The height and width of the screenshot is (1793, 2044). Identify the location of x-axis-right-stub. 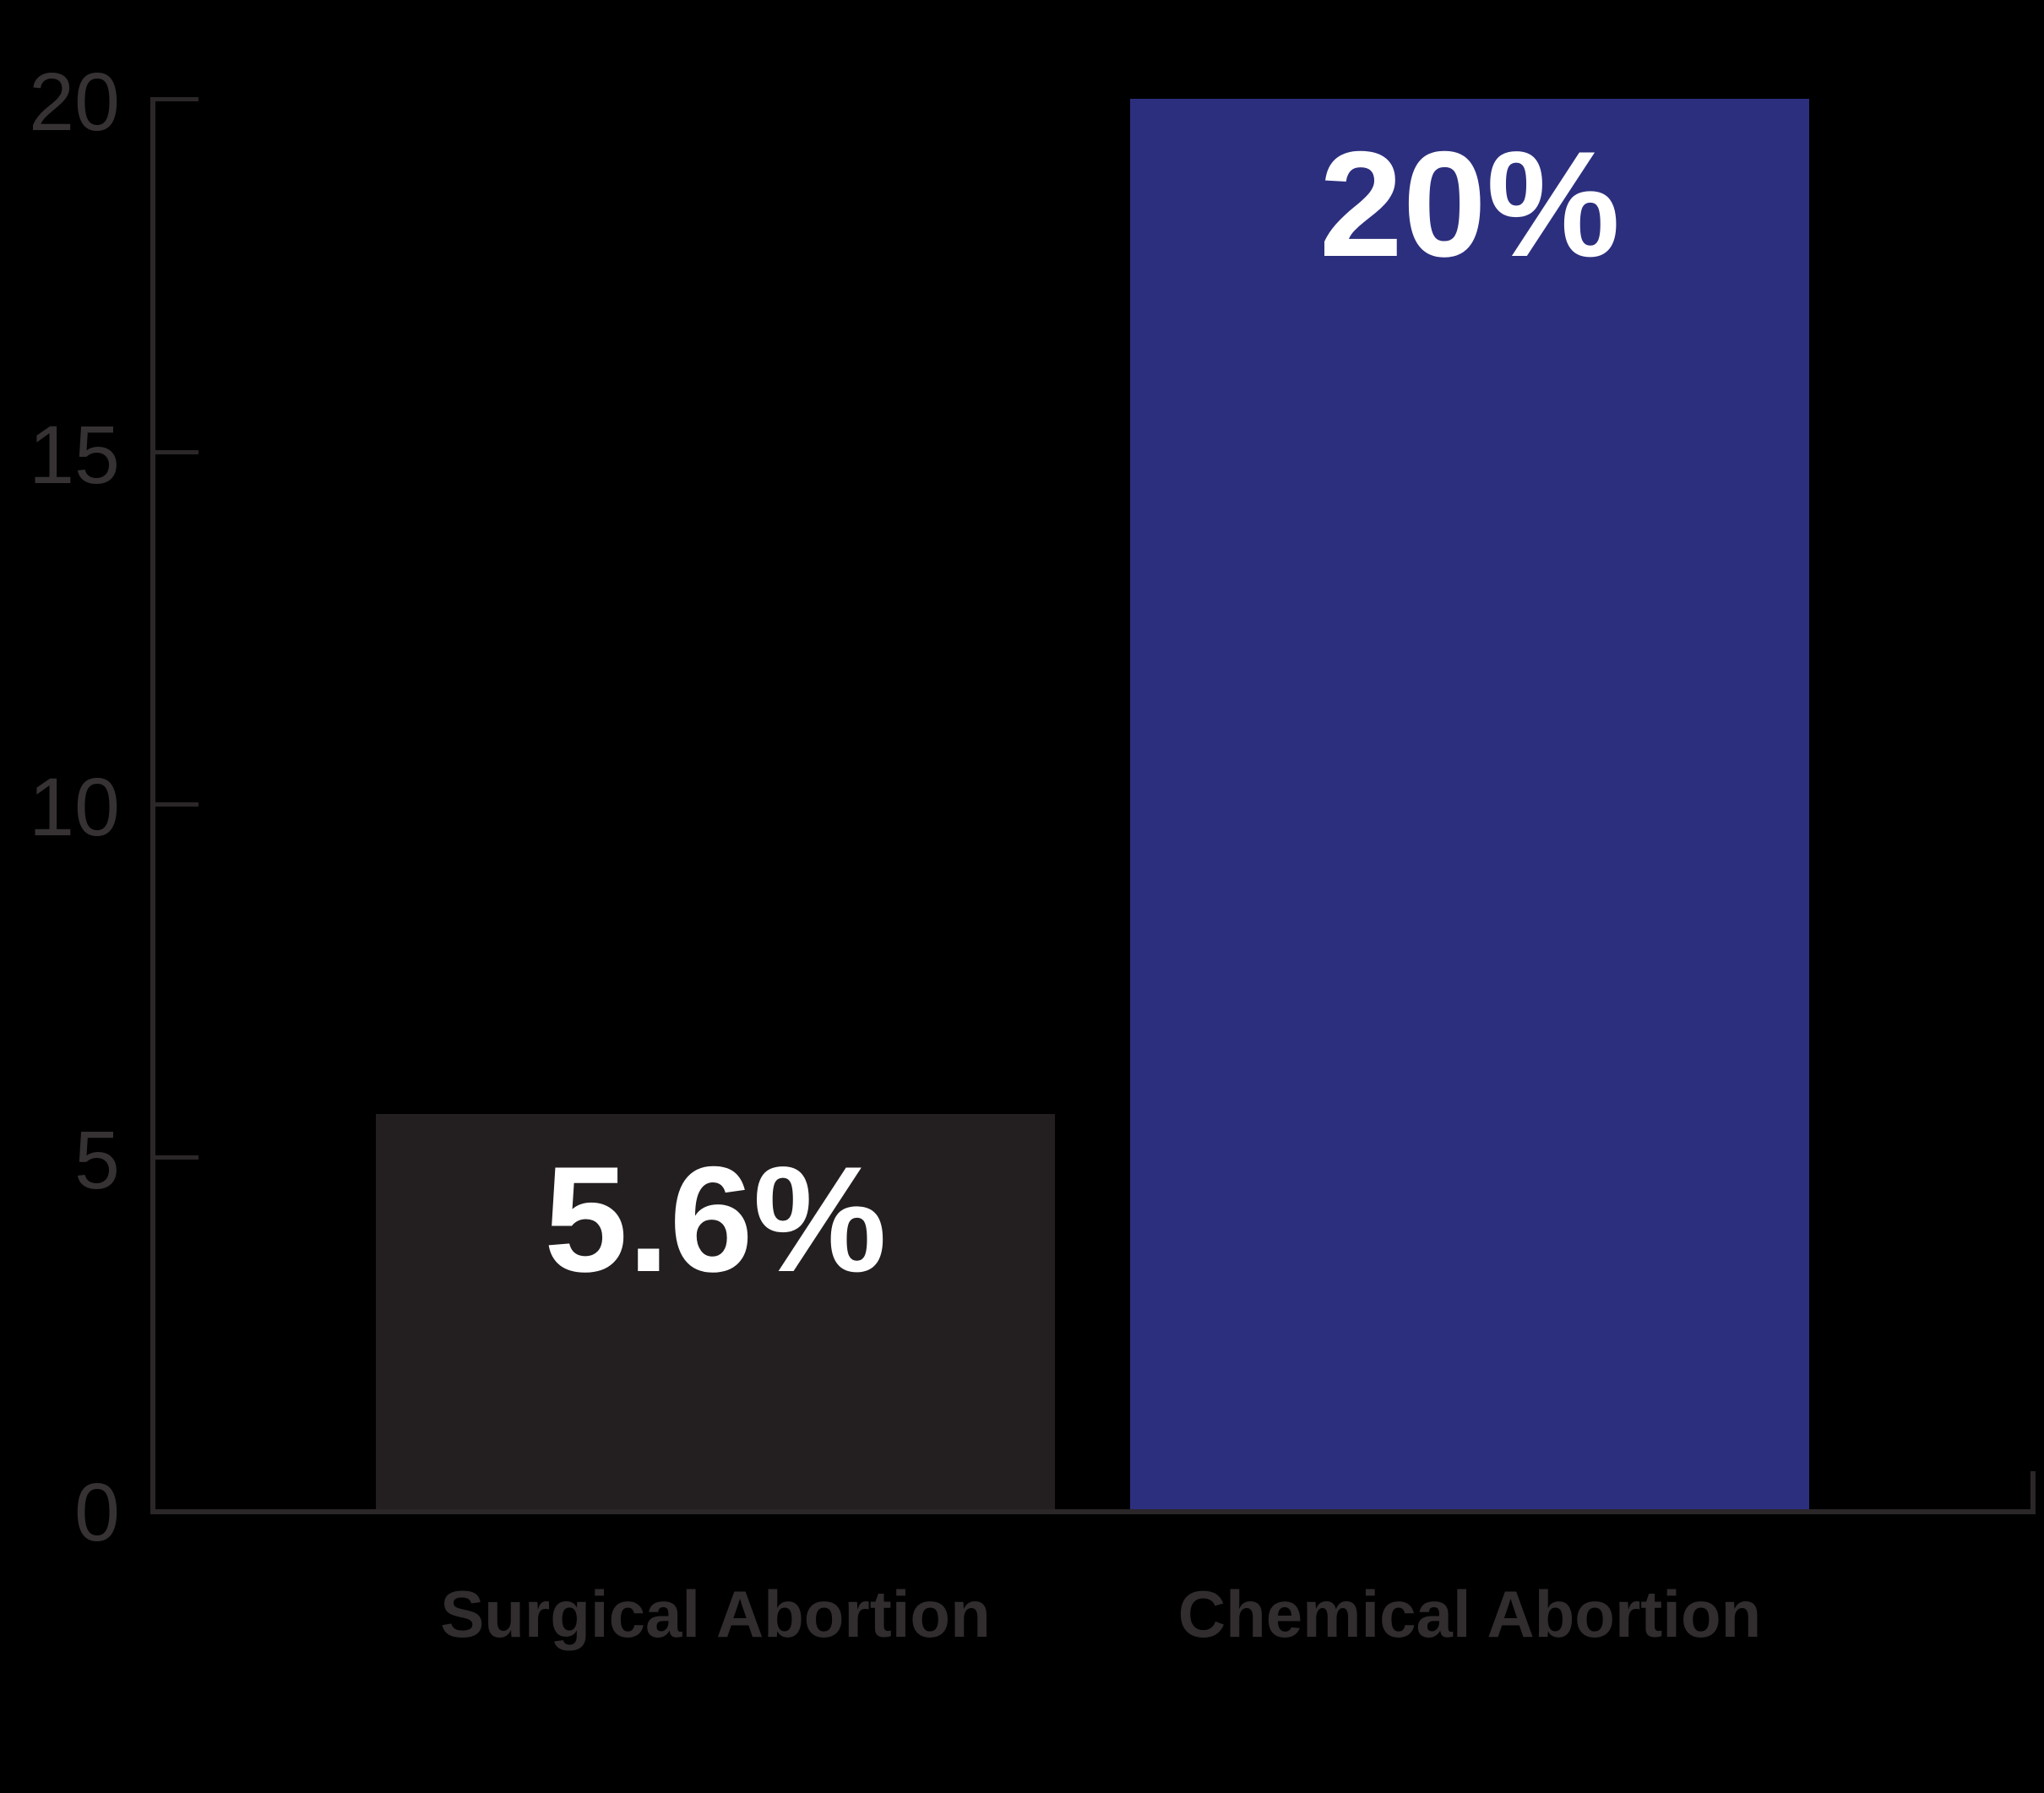
(2033, 1490).